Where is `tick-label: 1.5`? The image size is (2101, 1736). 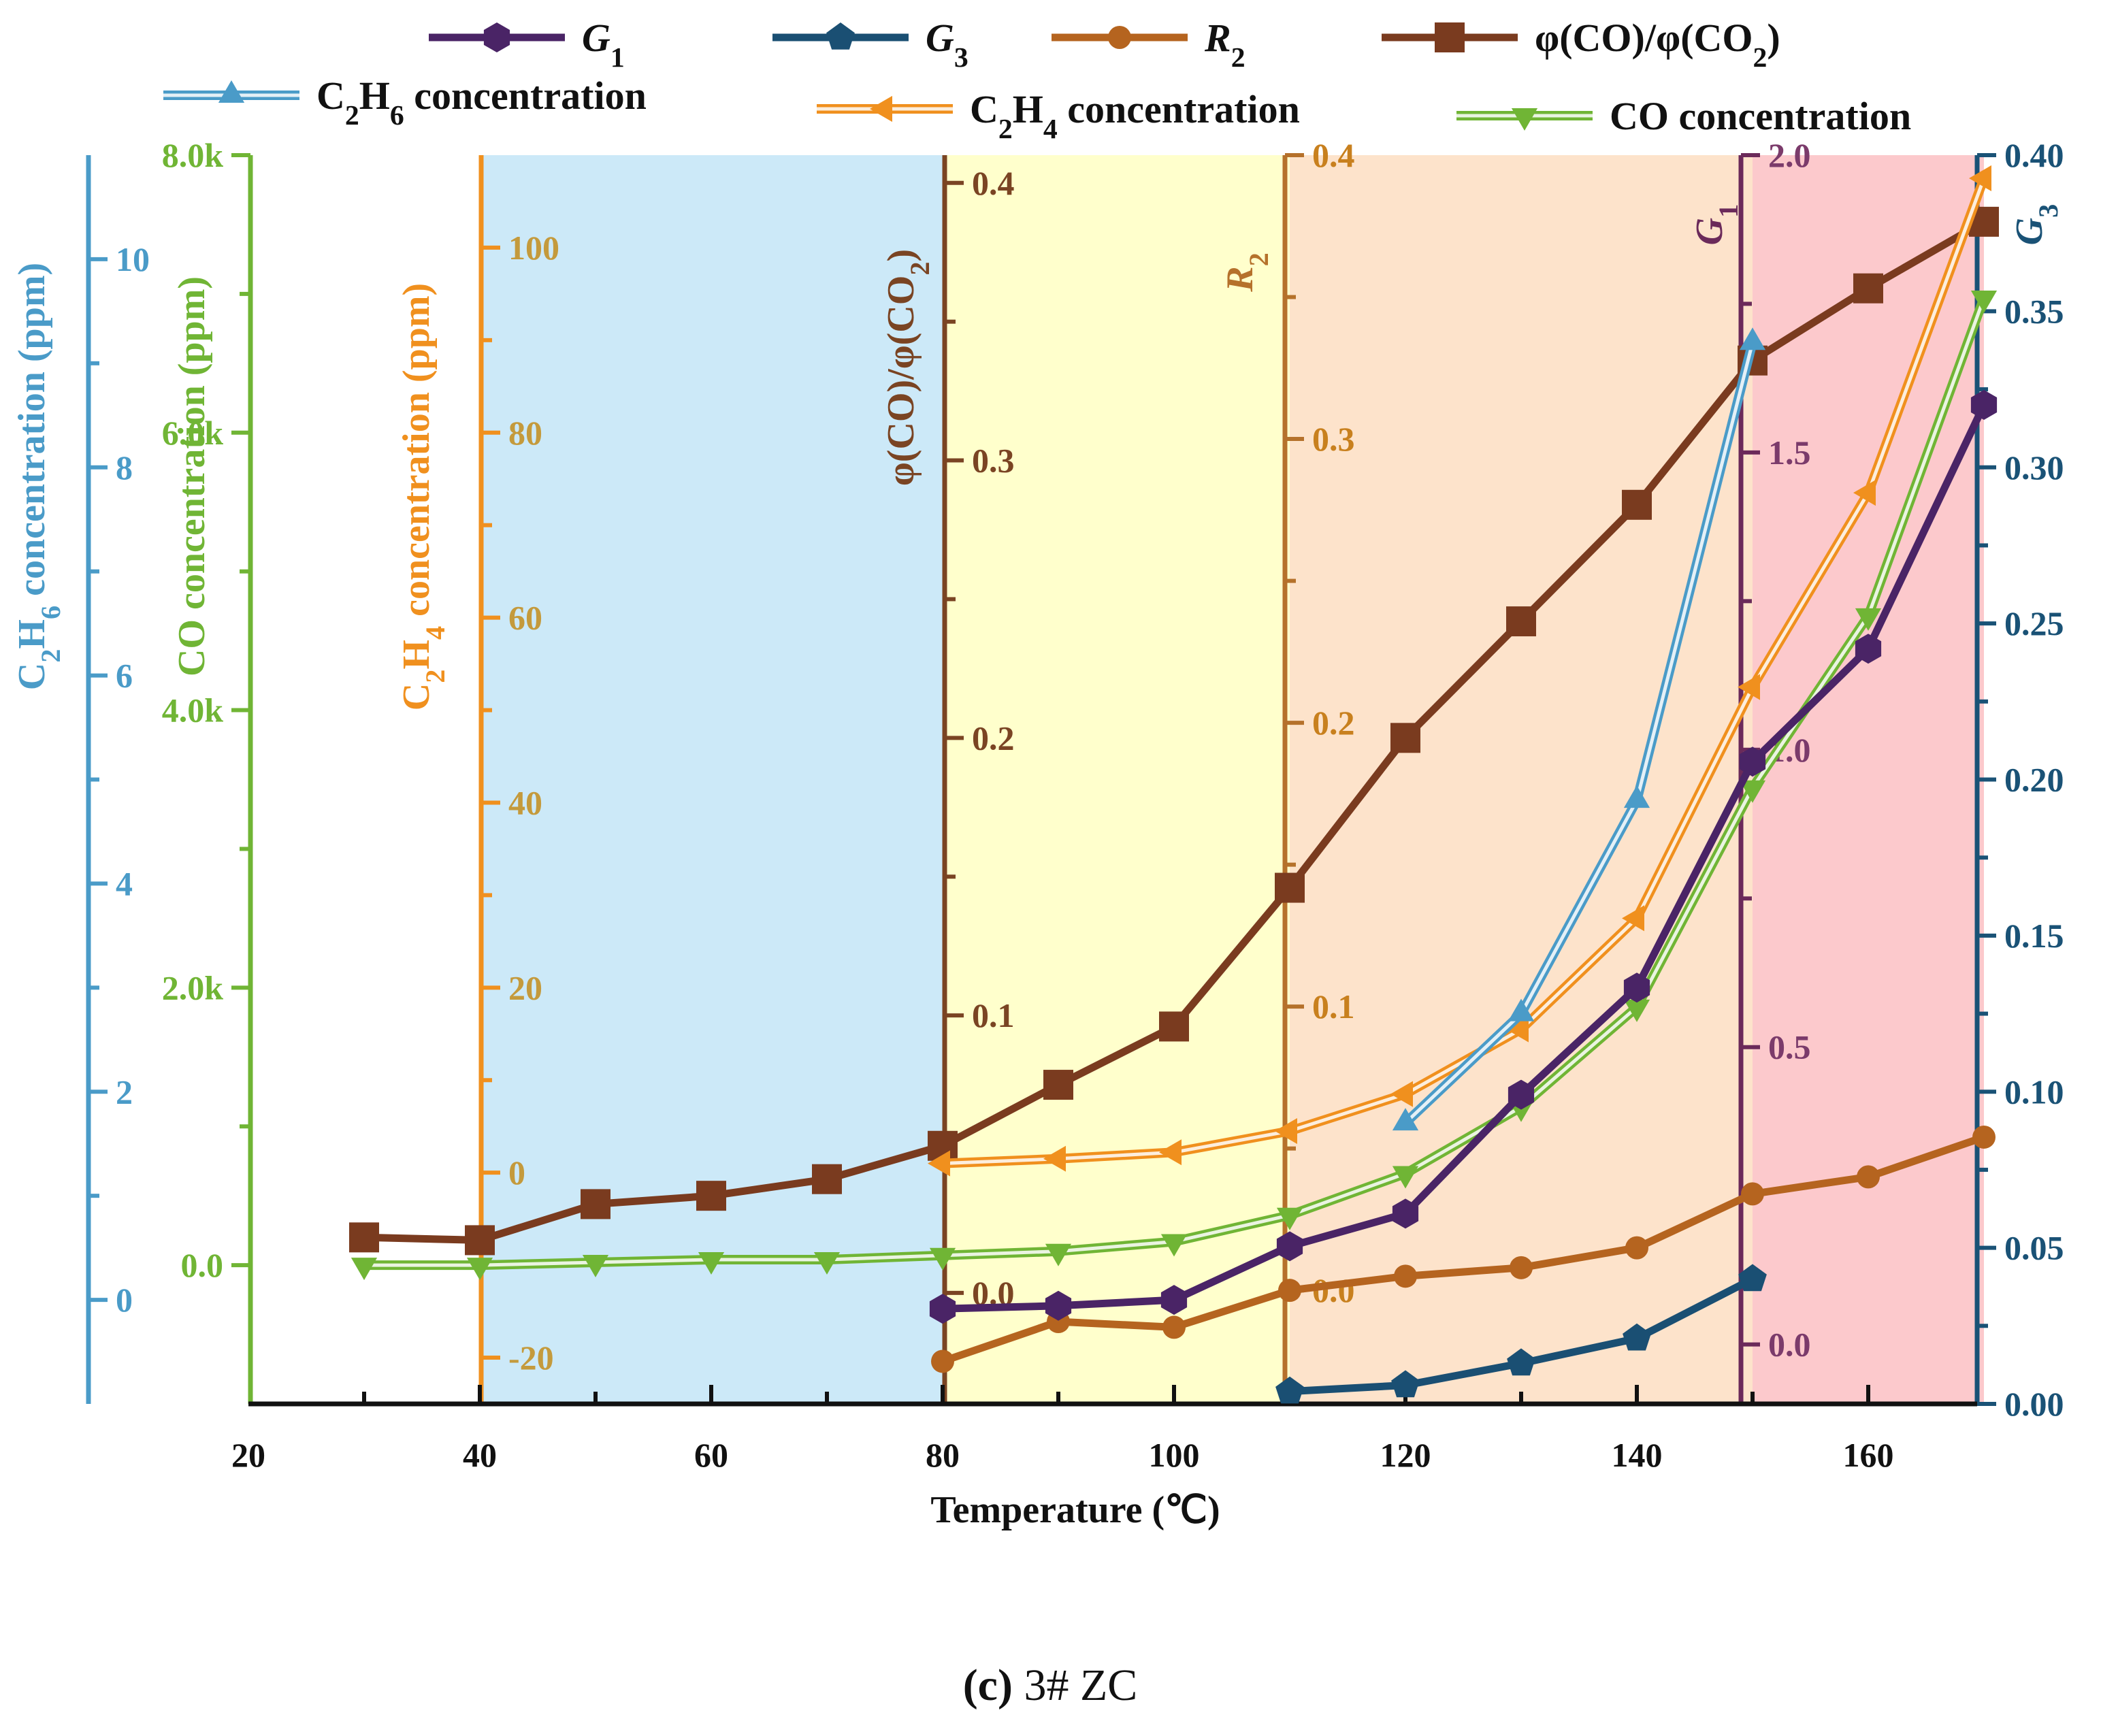
tick-label: 1.5 is located at coordinates (1789, 452).